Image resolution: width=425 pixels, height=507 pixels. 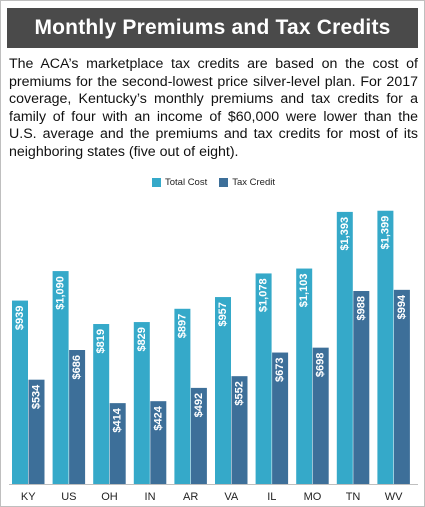 What do you see at coordinates (240, 393) in the screenshot?
I see `data-label-tax-credit-va: $552` at bounding box center [240, 393].